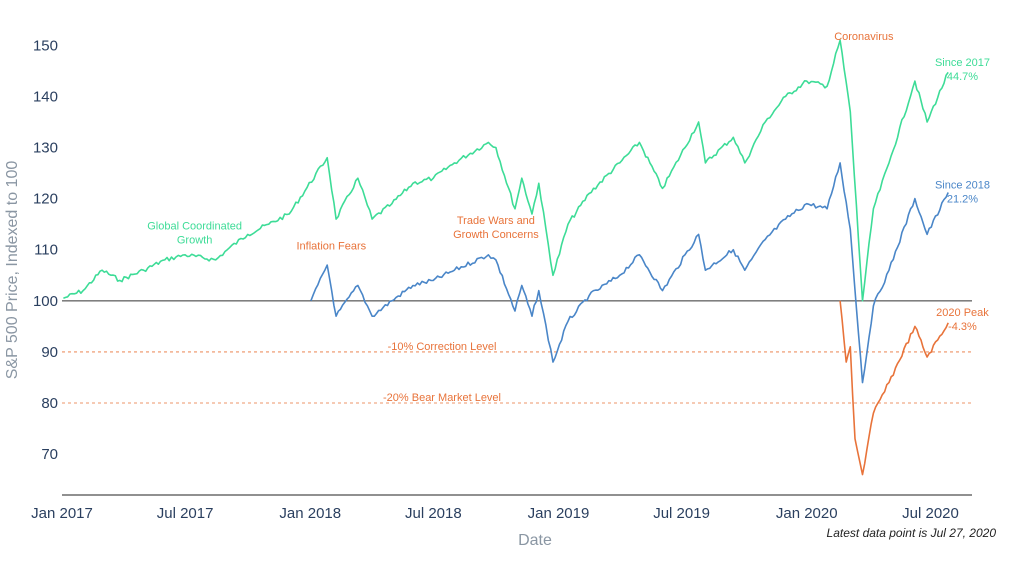 The width and height of the screenshot is (1024, 576). What do you see at coordinates (433, 513) in the screenshot?
I see `x-tick-label: Jul 2018` at bounding box center [433, 513].